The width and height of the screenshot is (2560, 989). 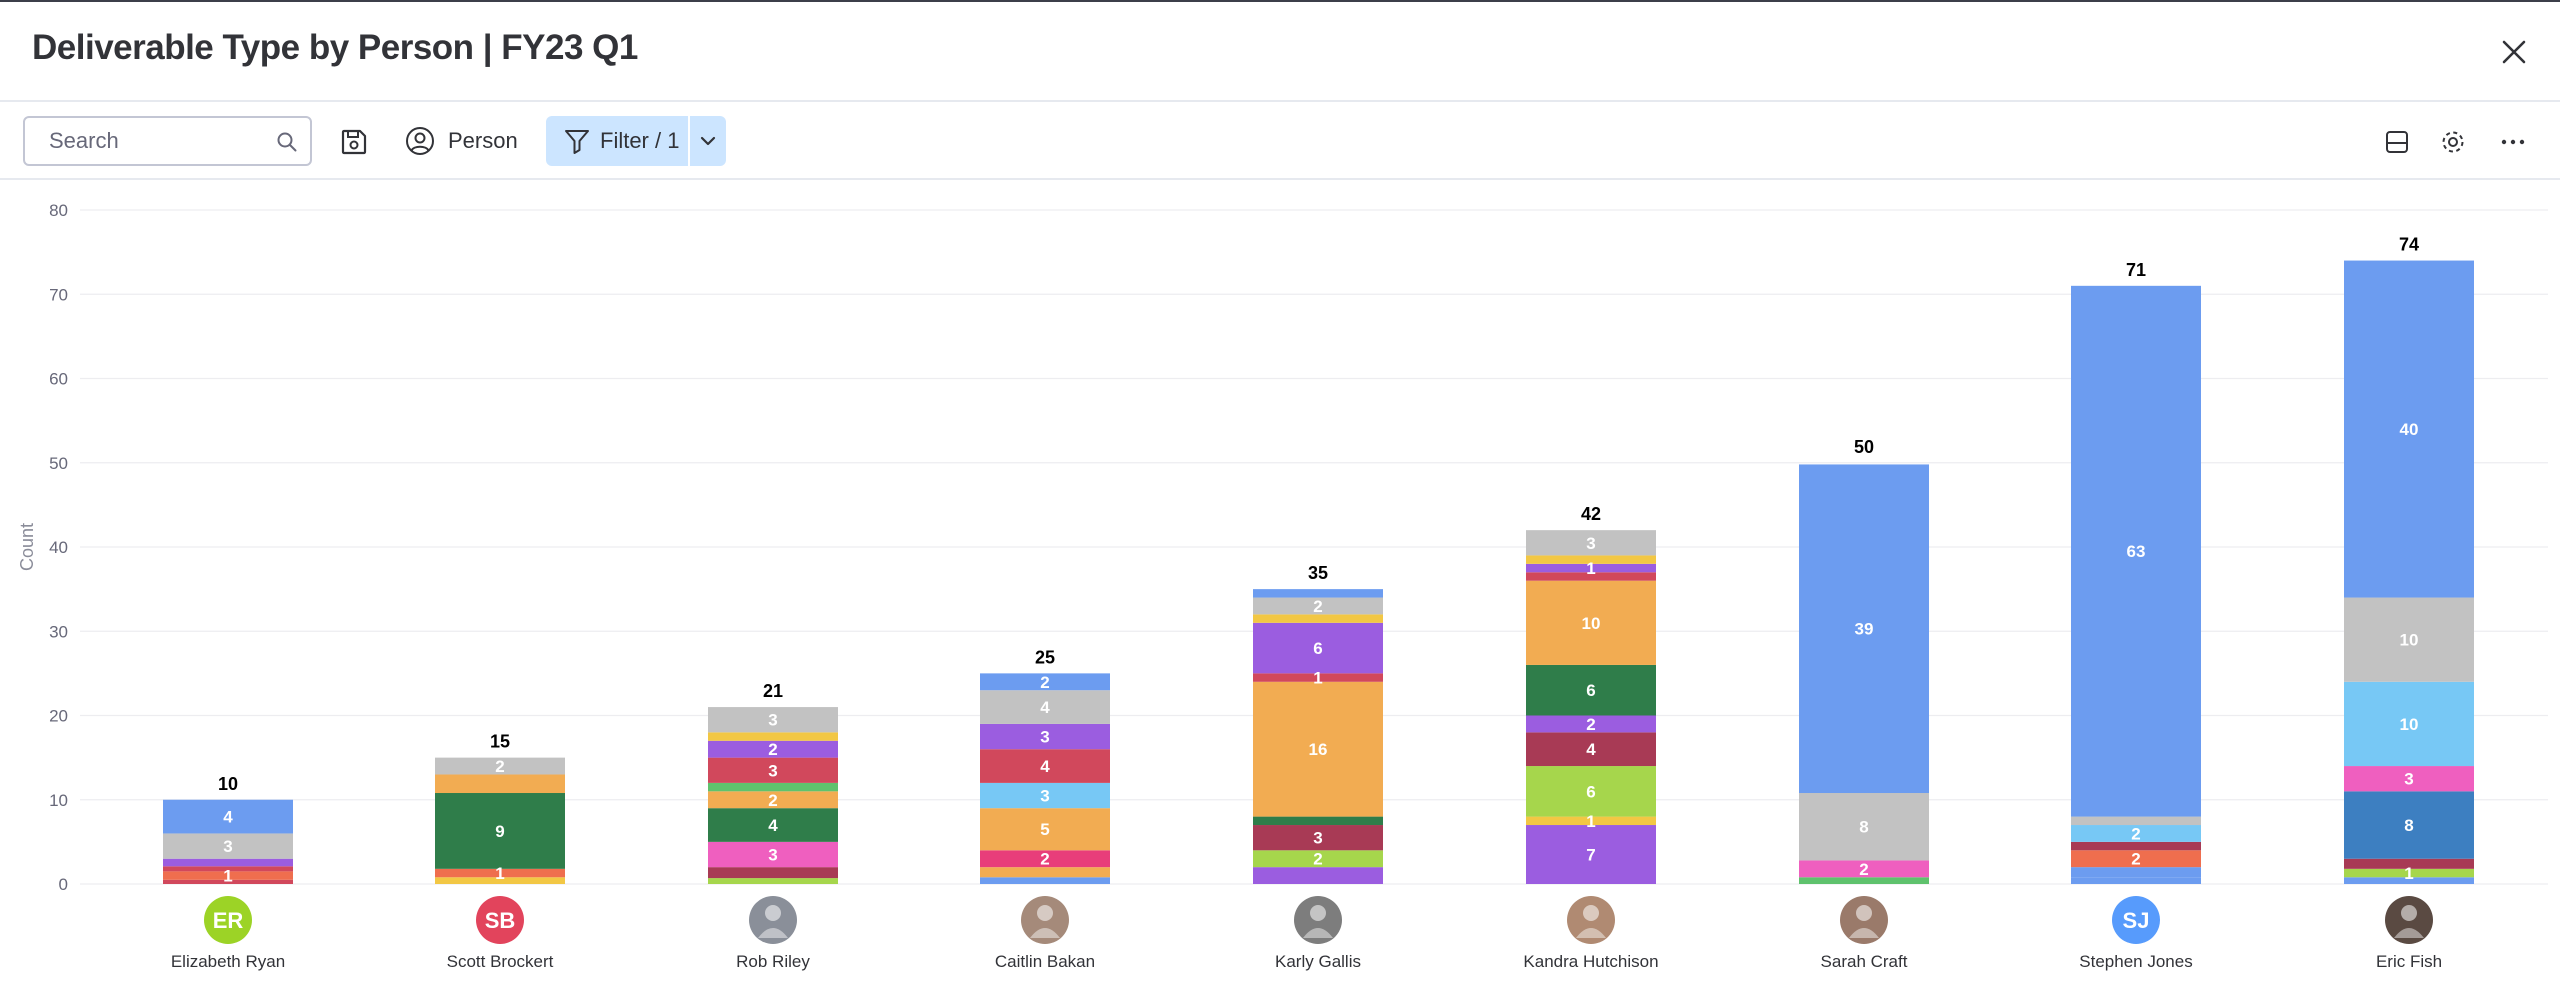 What do you see at coordinates (461, 141) in the screenshot?
I see `person-filter-button: Person` at bounding box center [461, 141].